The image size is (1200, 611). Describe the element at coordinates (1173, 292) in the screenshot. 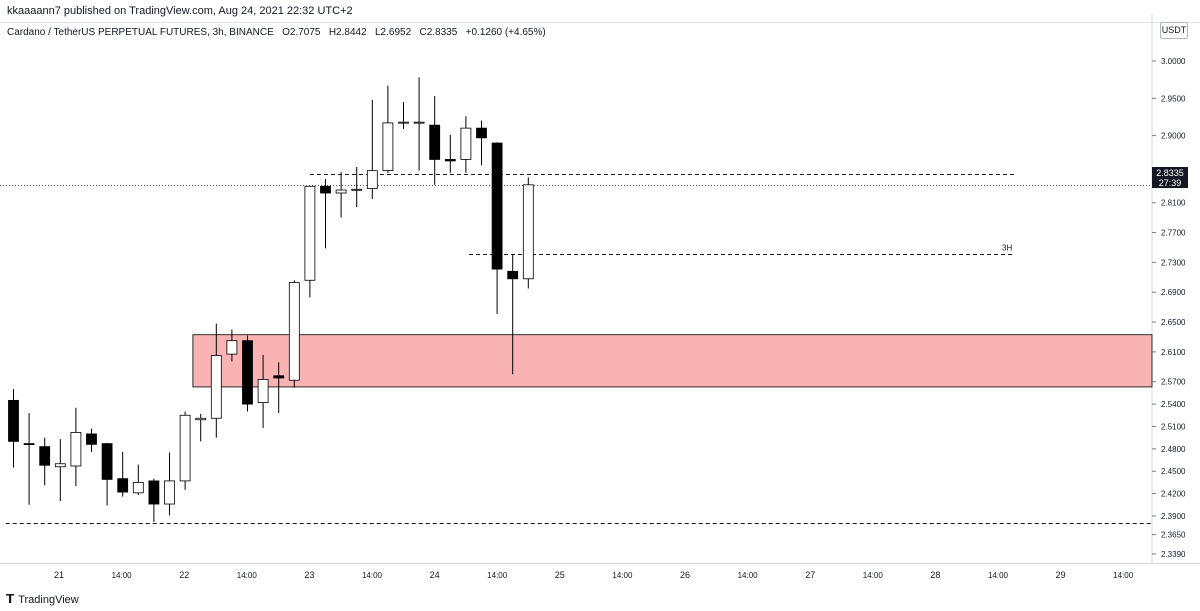

I see `y-tick-label: 2.6900` at that location.